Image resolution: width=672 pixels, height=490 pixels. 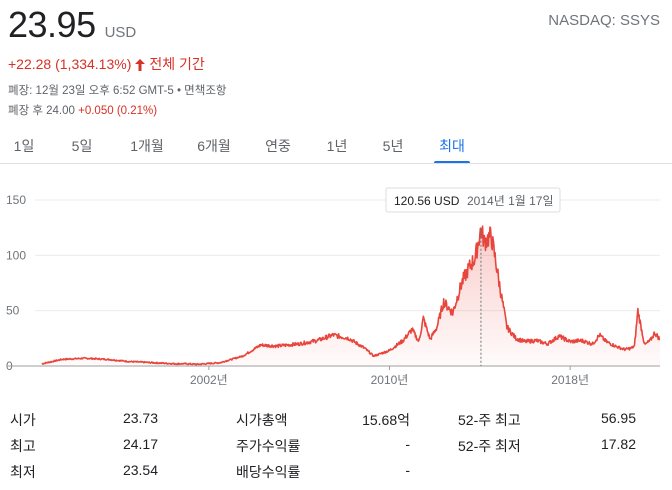 I want to click on exchange-ticker: NASDAQ: SSYS, so click(x=604, y=20).